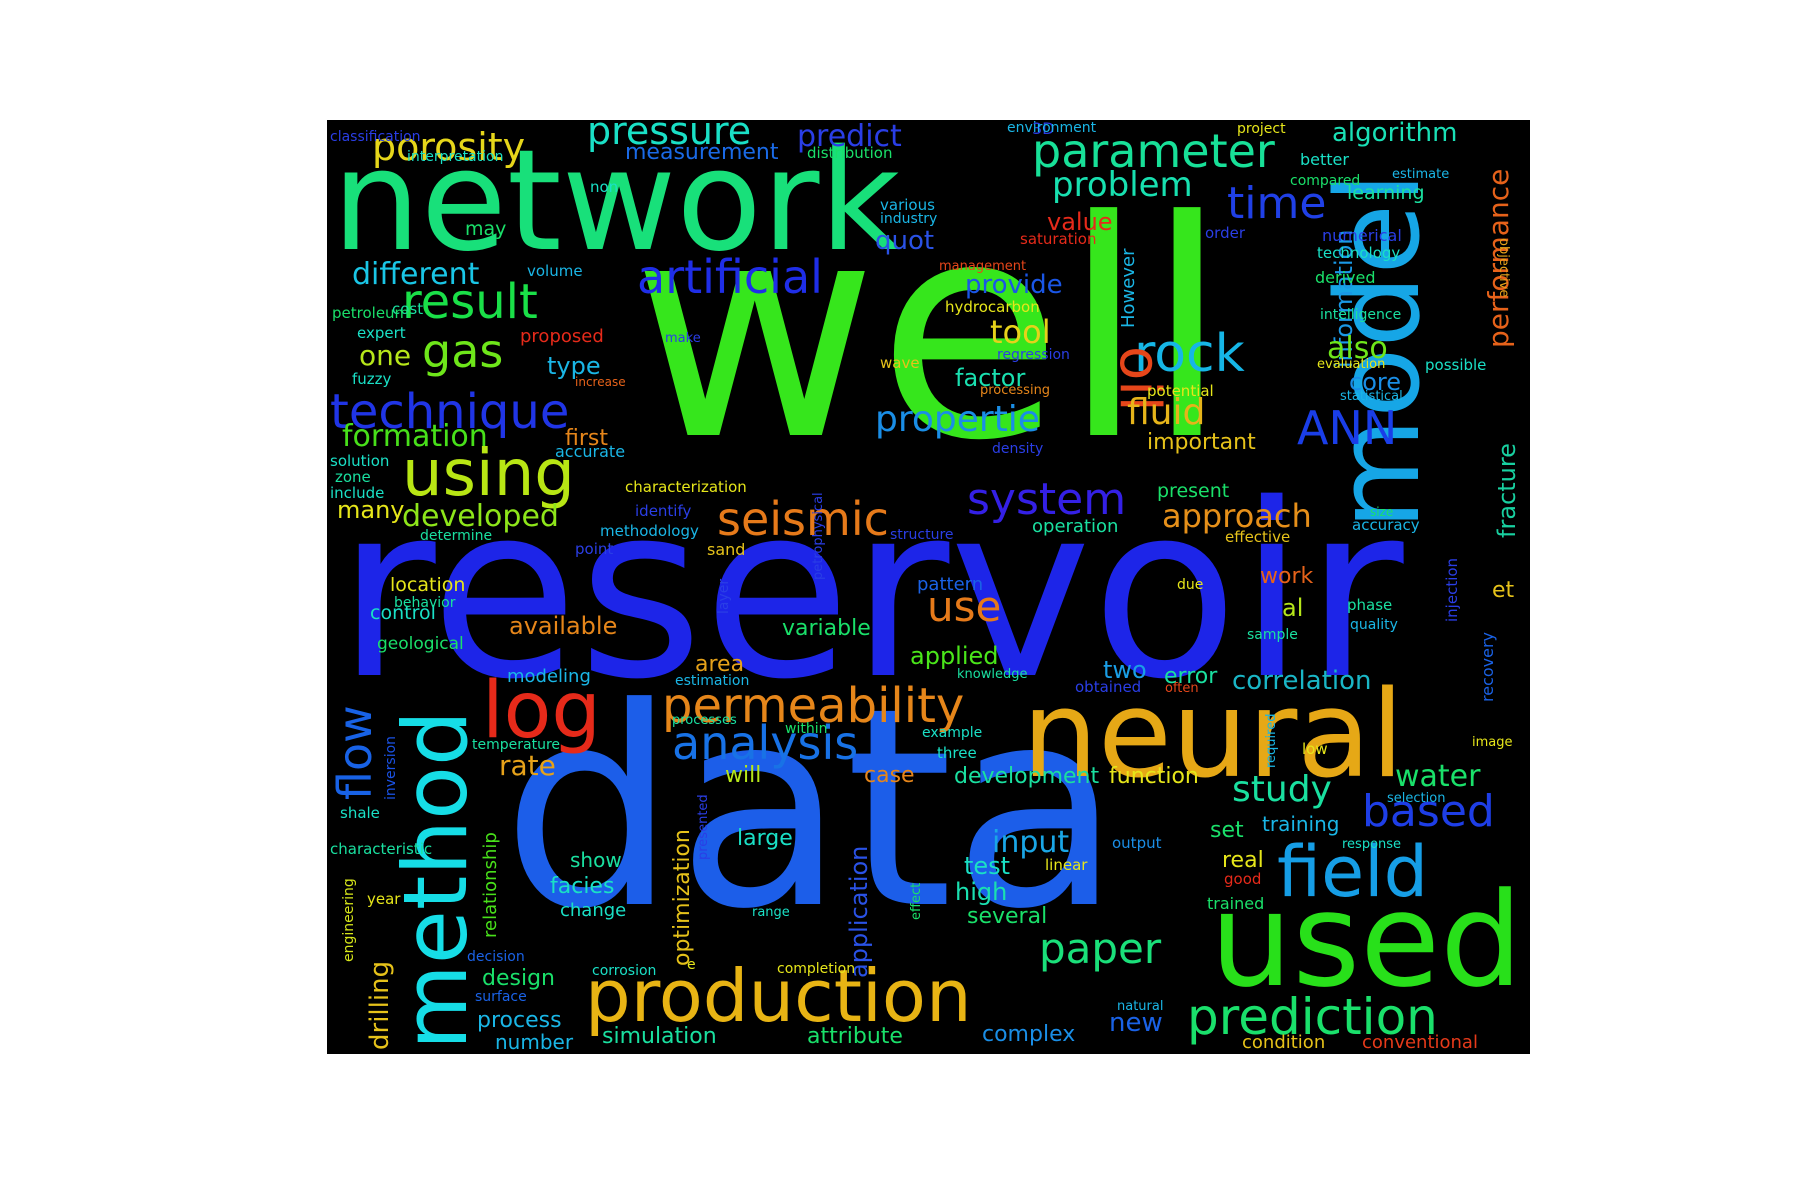 This screenshot has height=1200, width=1800. I want to click on cloud-word: inversion, so click(391, 767).